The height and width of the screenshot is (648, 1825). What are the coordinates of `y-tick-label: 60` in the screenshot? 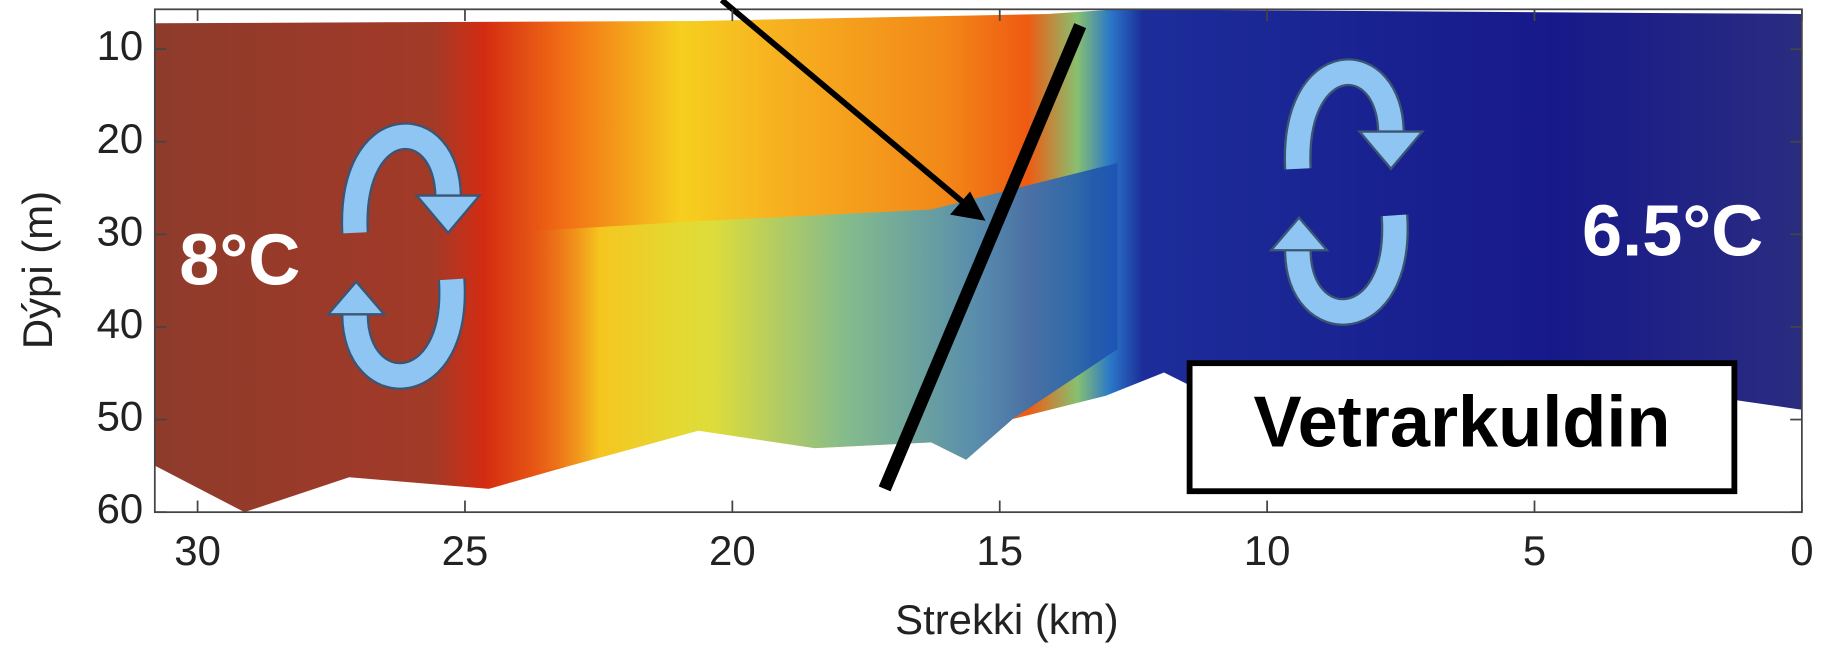 It's located at (120, 508).